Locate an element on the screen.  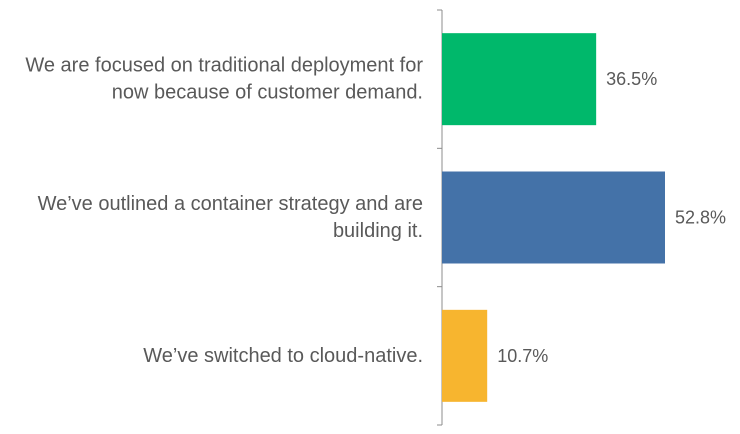
data-label: 52.8% is located at coordinates (700, 218).